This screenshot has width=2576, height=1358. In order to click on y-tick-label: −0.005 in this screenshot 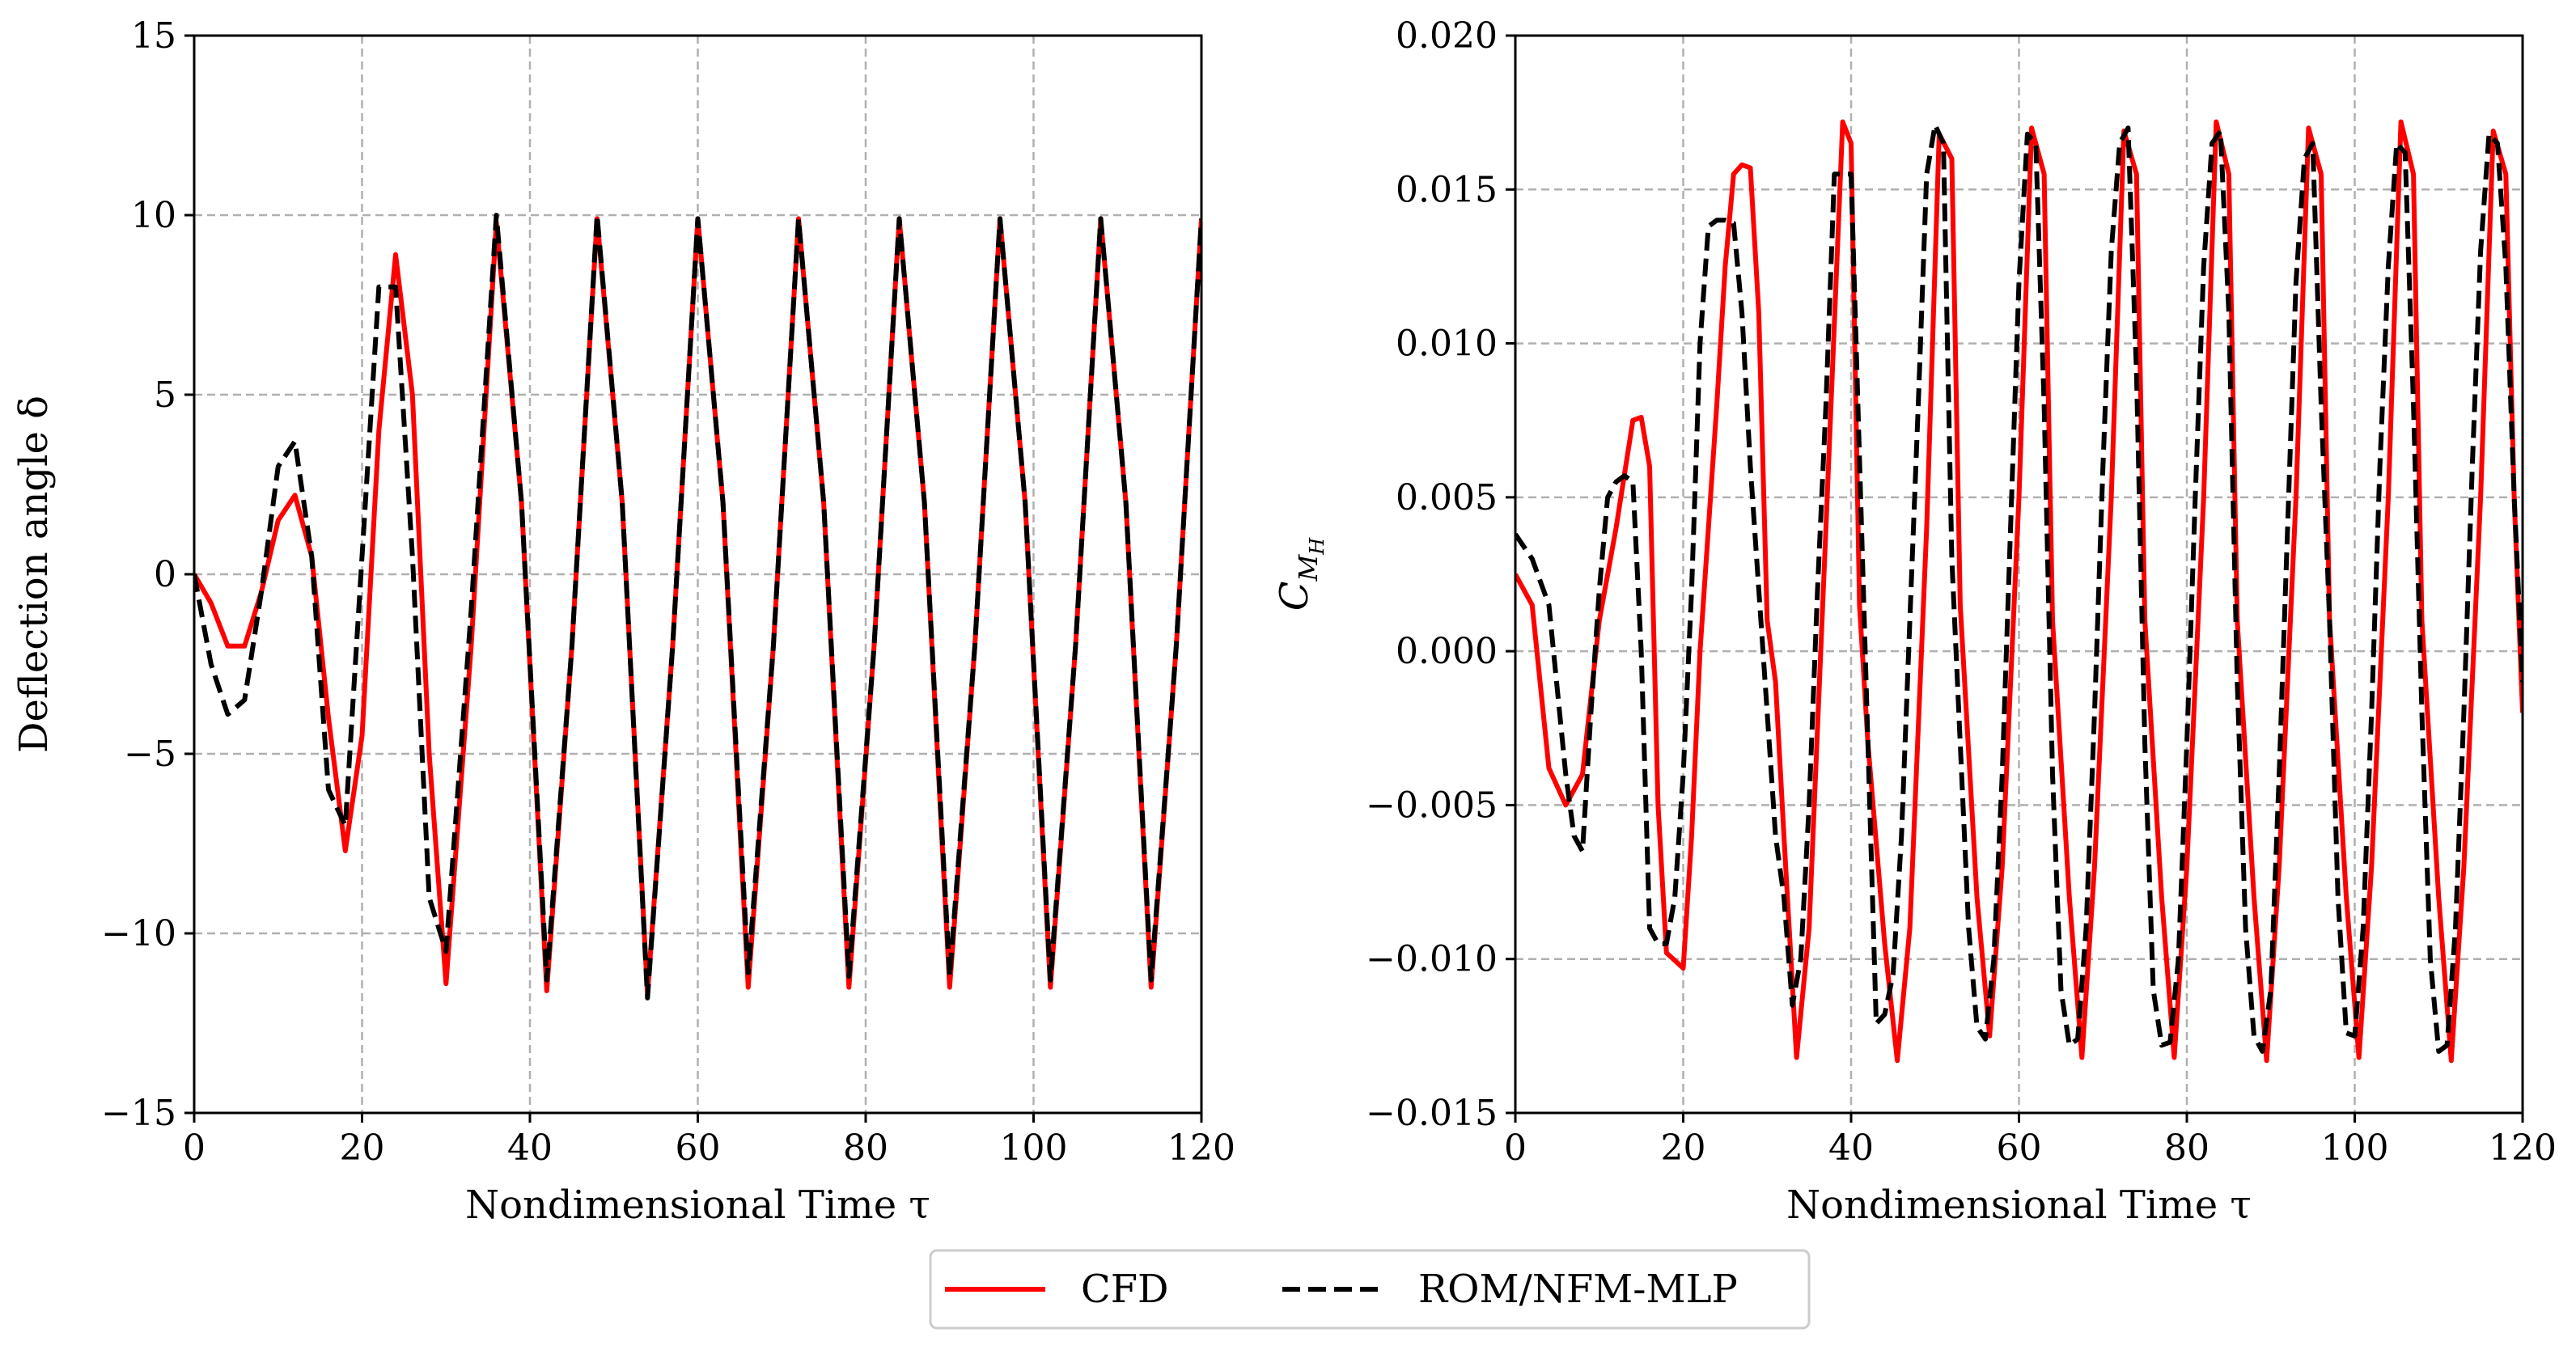, I will do `click(1432, 805)`.